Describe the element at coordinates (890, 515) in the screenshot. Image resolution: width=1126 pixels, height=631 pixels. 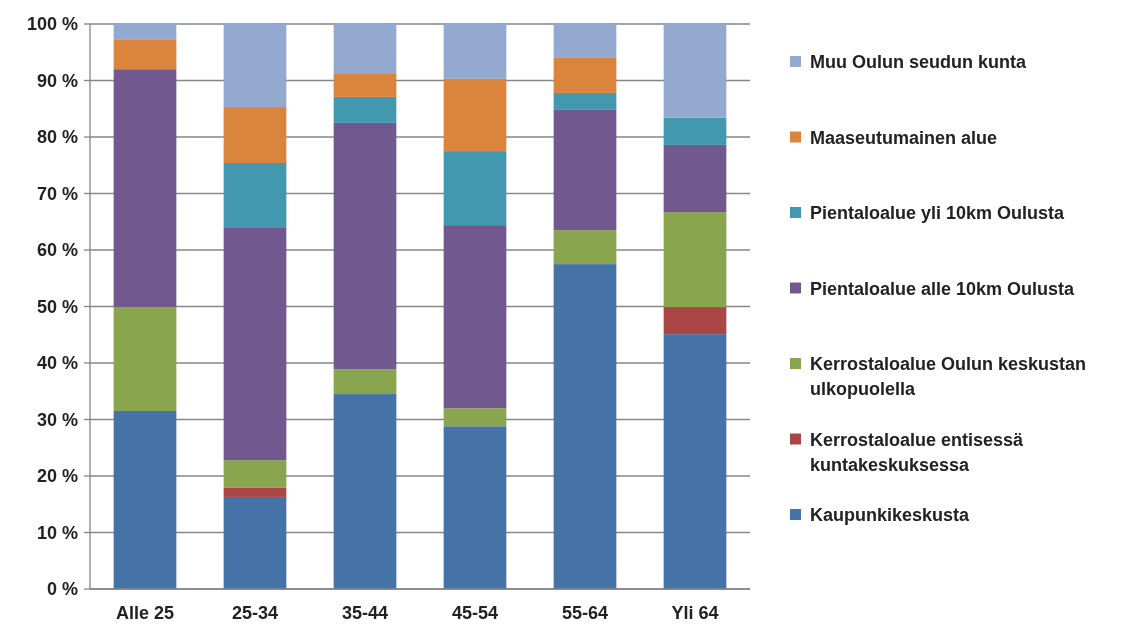
I see `legend-label: Kaupunkikeskusta` at that location.